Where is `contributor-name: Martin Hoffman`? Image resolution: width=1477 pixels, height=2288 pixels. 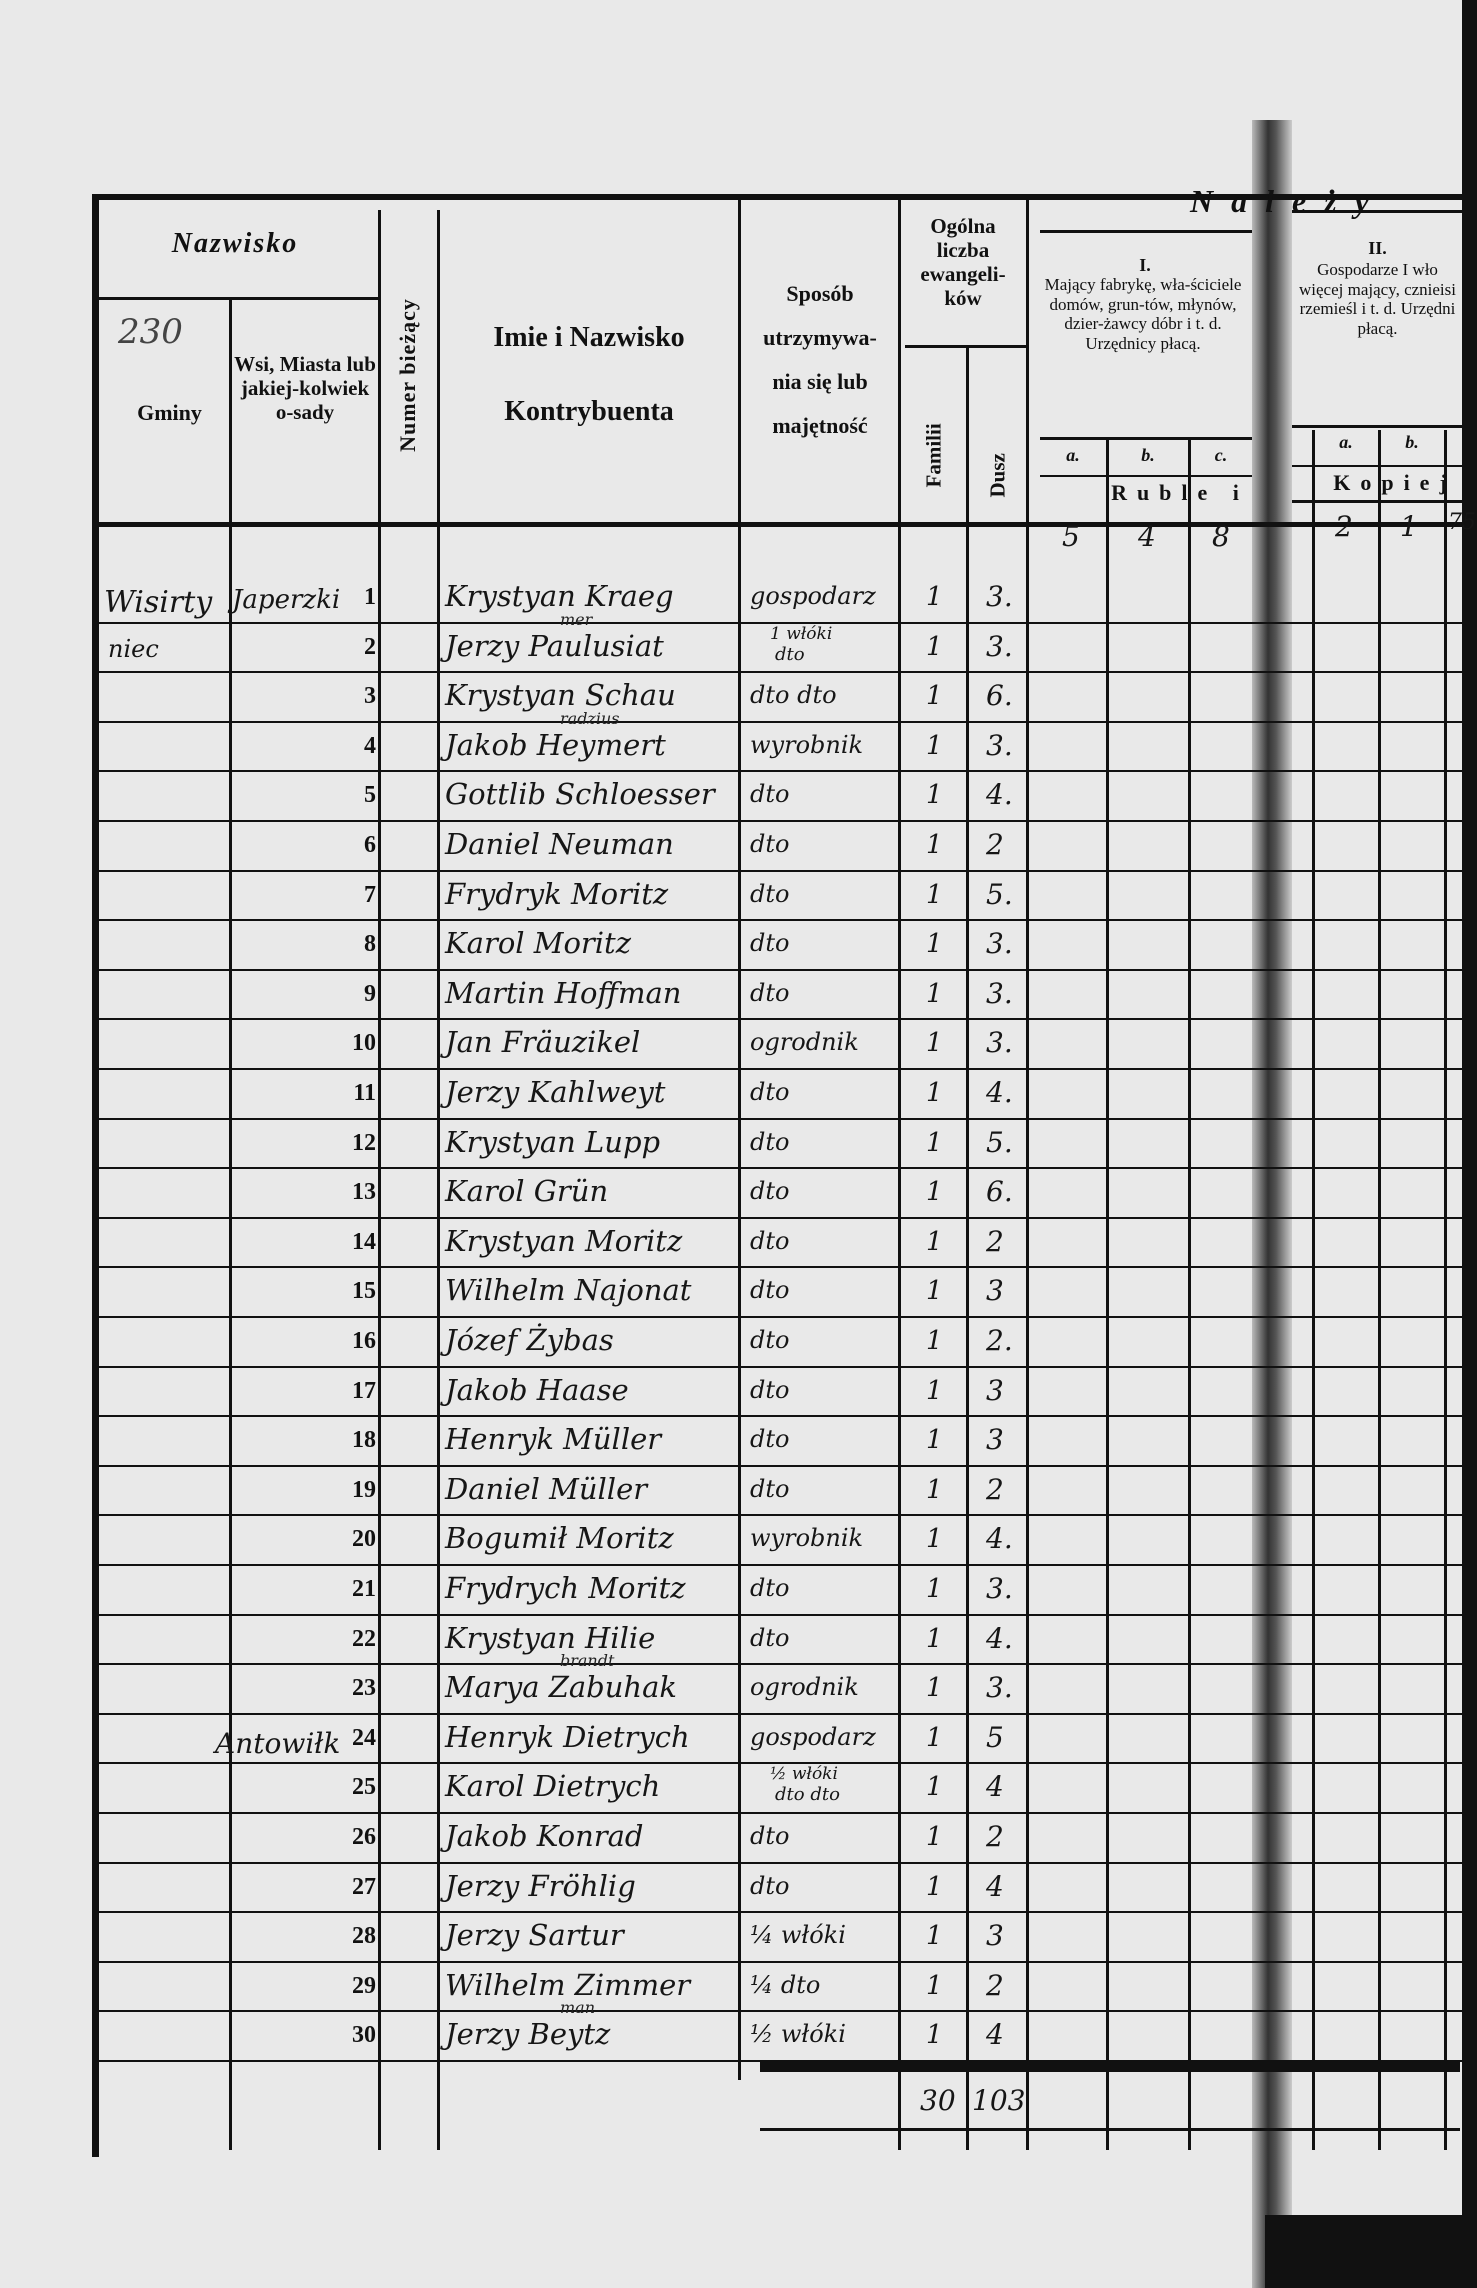 contributor-name: Martin Hoffman is located at coordinates (563, 992).